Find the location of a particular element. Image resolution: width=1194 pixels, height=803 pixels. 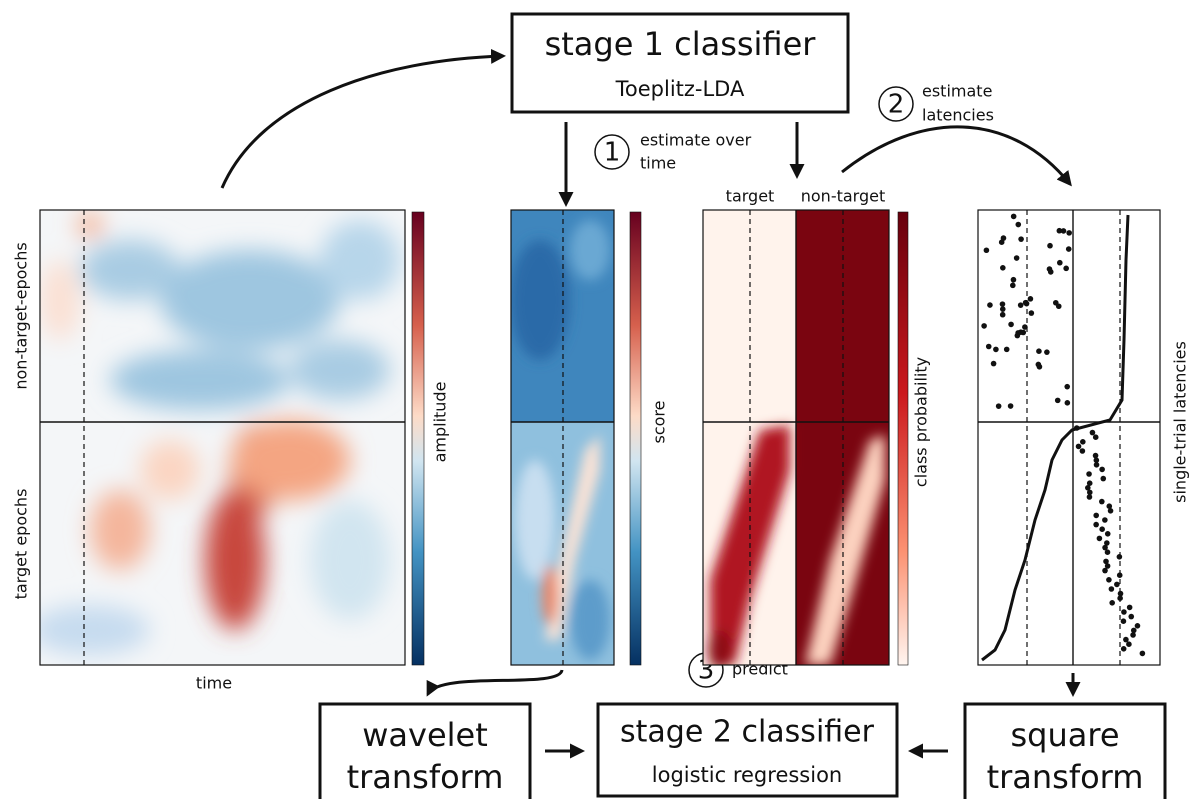

latency-curve is located at coordinates (1055, 438).